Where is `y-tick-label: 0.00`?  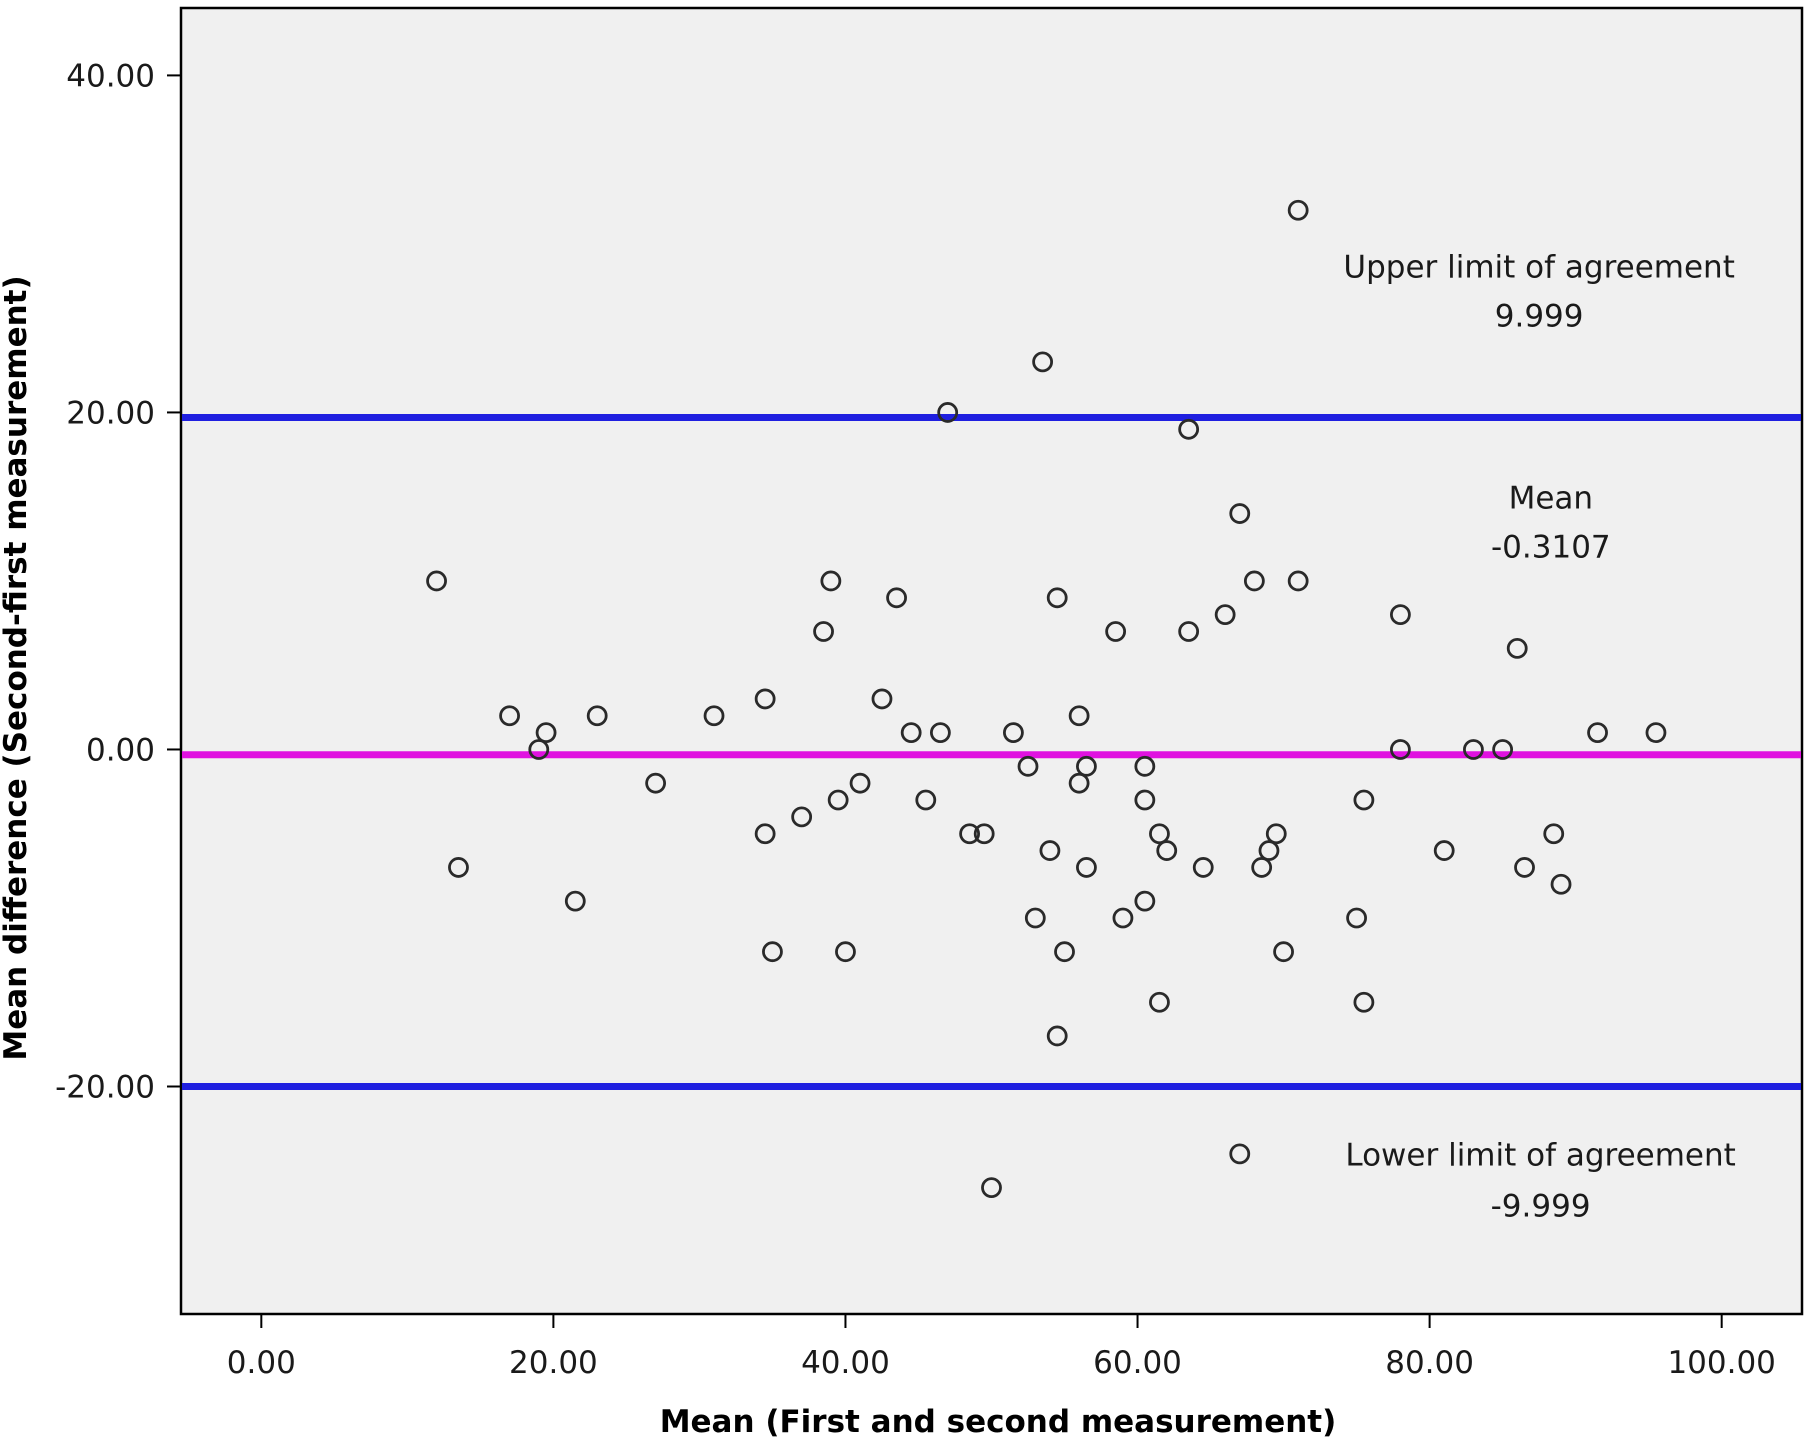
y-tick-label: 0.00 is located at coordinates (120, 750).